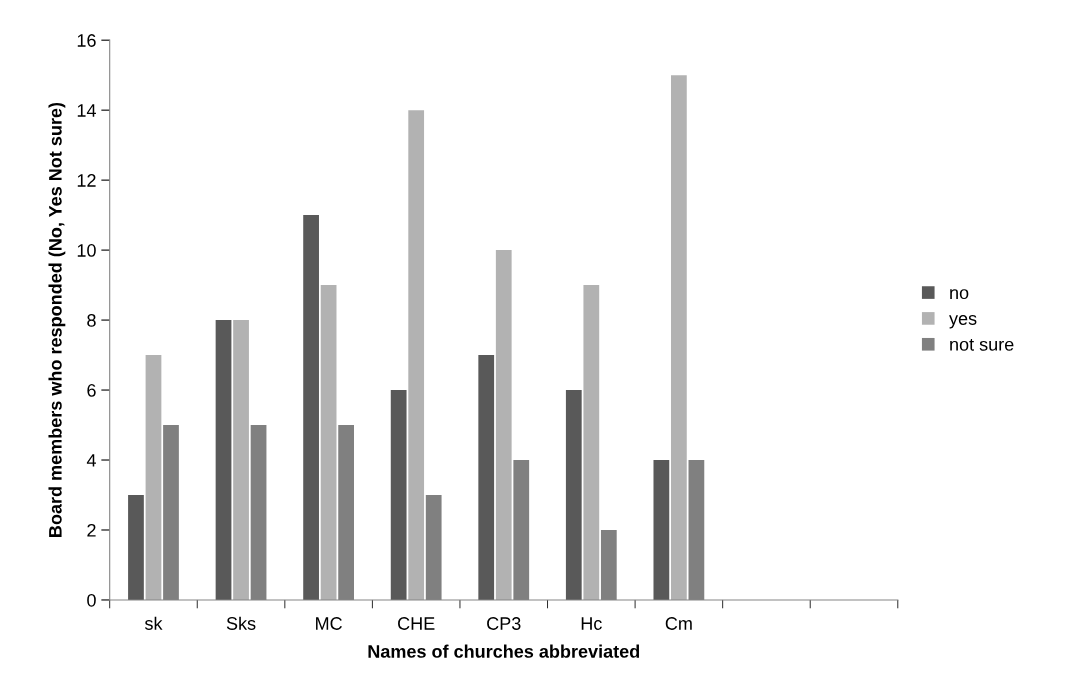 The height and width of the screenshot is (681, 1065). What do you see at coordinates (678, 623) in the screenshot?
I see `x-tick-label: Cm` at bounding box center [678, 623].